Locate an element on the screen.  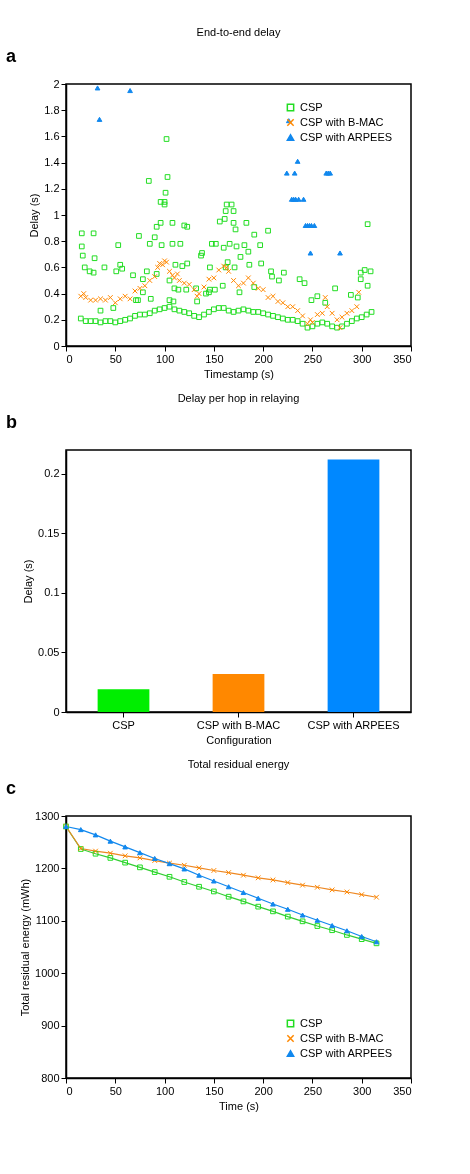
y-tick-label: 1.8 is located at coordinates (52, 109).